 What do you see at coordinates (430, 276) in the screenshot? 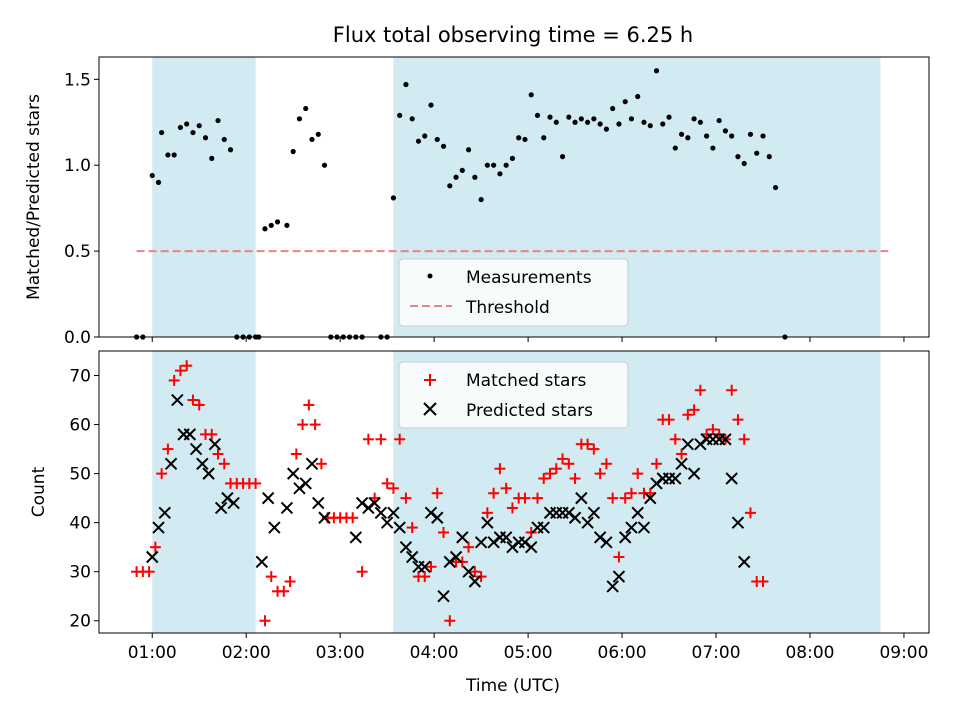
I see `legend-measurements-marker` at bounding box center [430, 276].